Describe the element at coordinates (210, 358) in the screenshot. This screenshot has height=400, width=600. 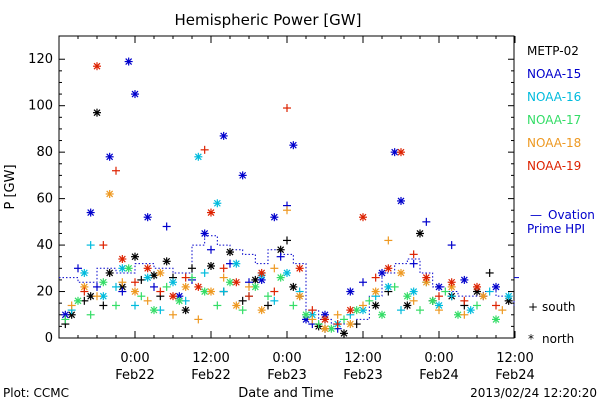
I see `x-tick-time-label: 12:00` at that location.